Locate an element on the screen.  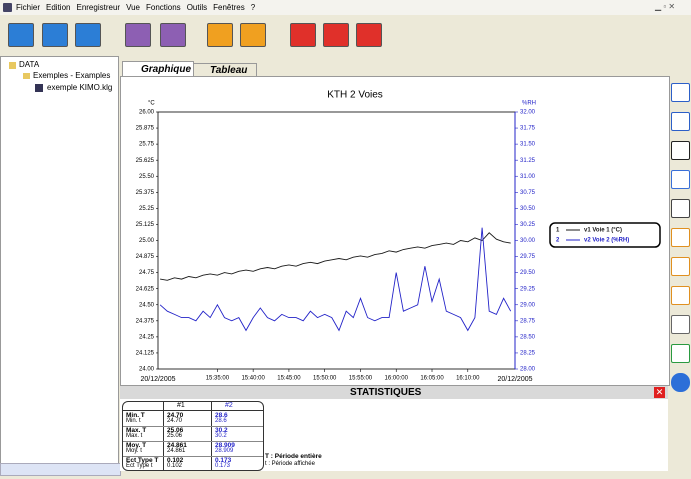
file-icon is located at coordinates (39, 88).